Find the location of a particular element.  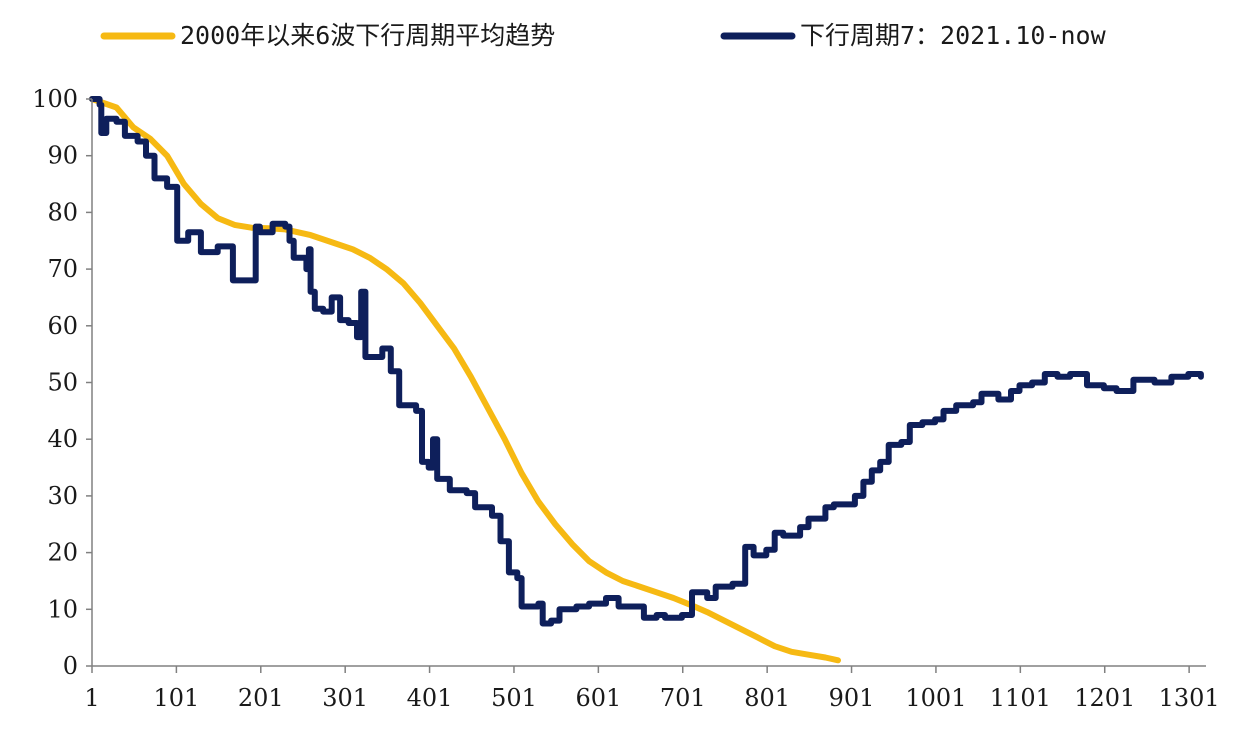

y-tick-label: 20 is located at coordinates (62, 553).